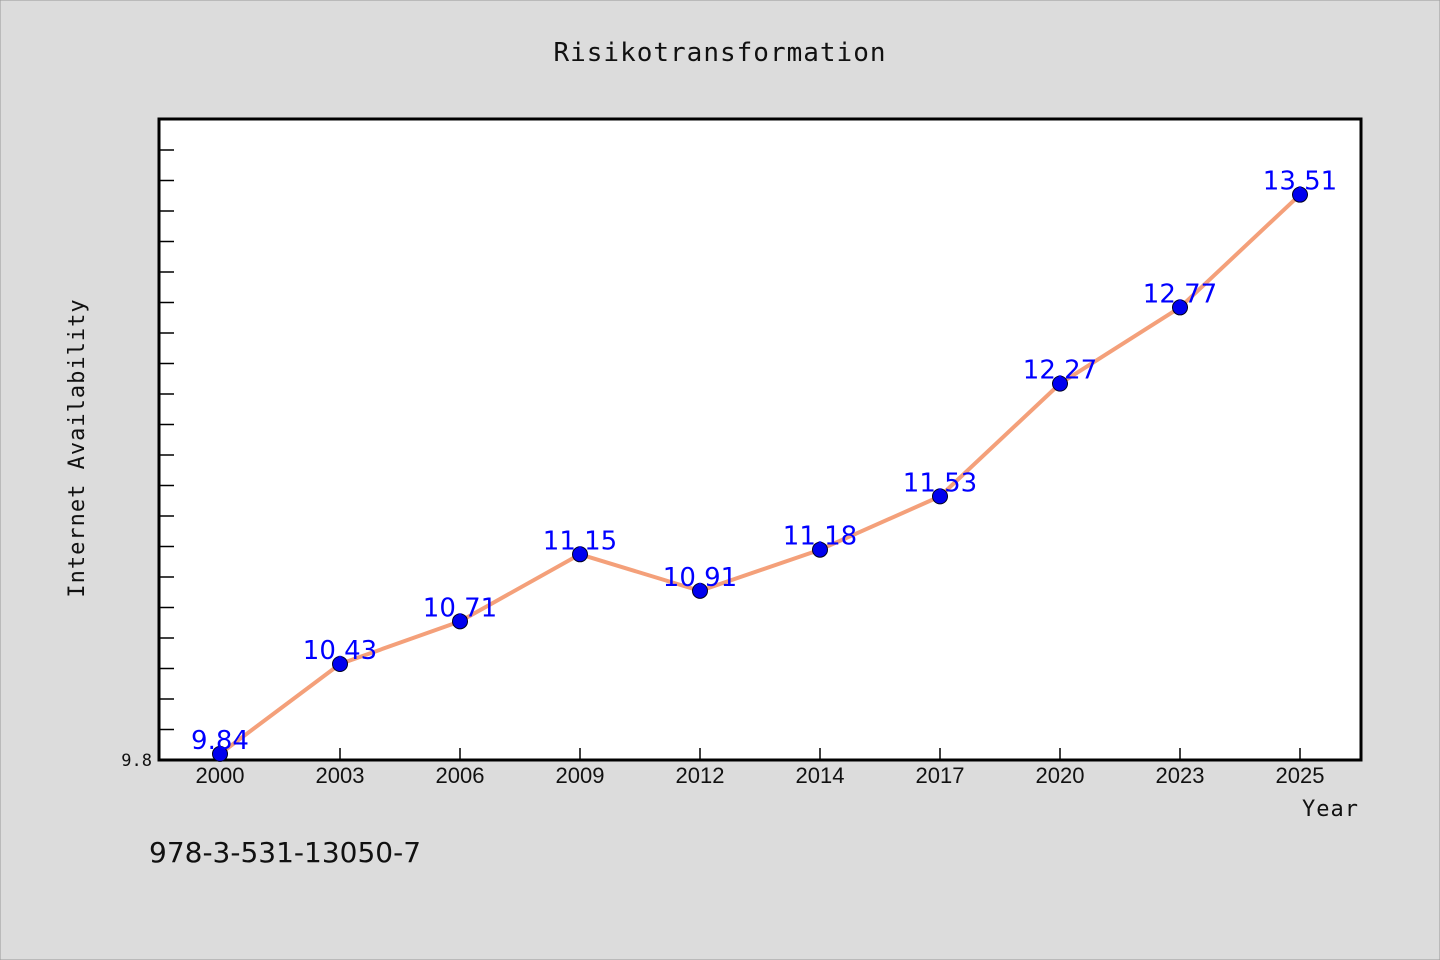 Image resolution: width=1440 pixels, height=960 pixels. Describe the element at coordinates (580, 541) in the screenshot. I see `data-label: 11.15` at that location.